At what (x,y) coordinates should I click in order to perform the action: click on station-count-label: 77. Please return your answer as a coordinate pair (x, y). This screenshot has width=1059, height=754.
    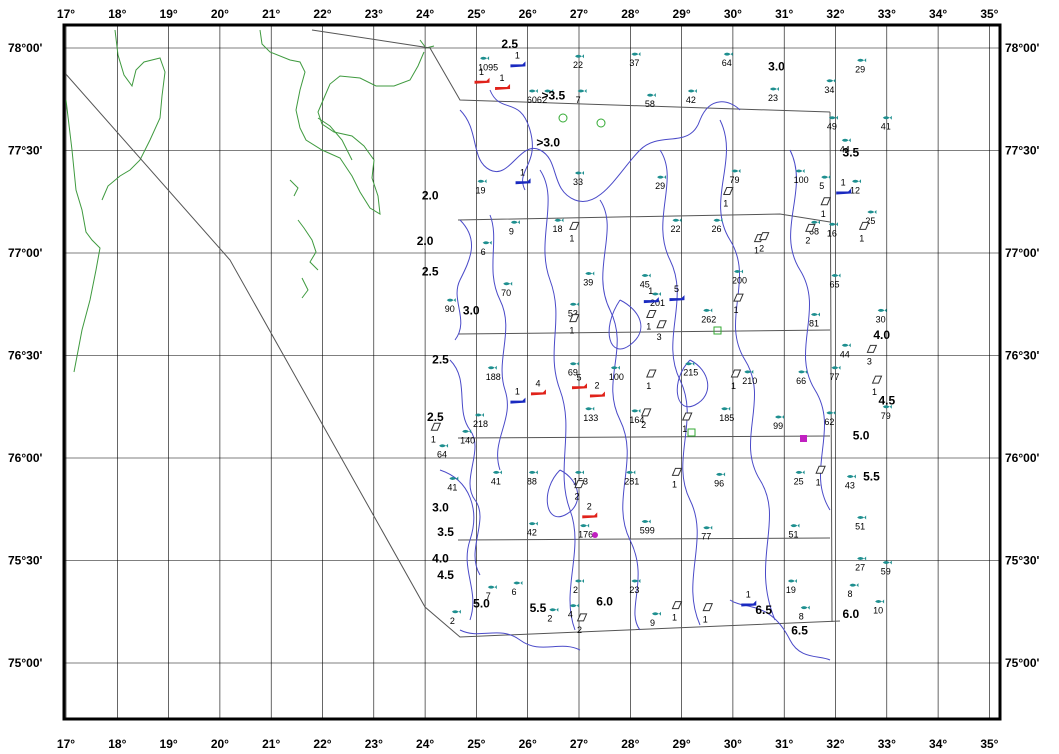
    Looking at the image, I should click on (835, 377).